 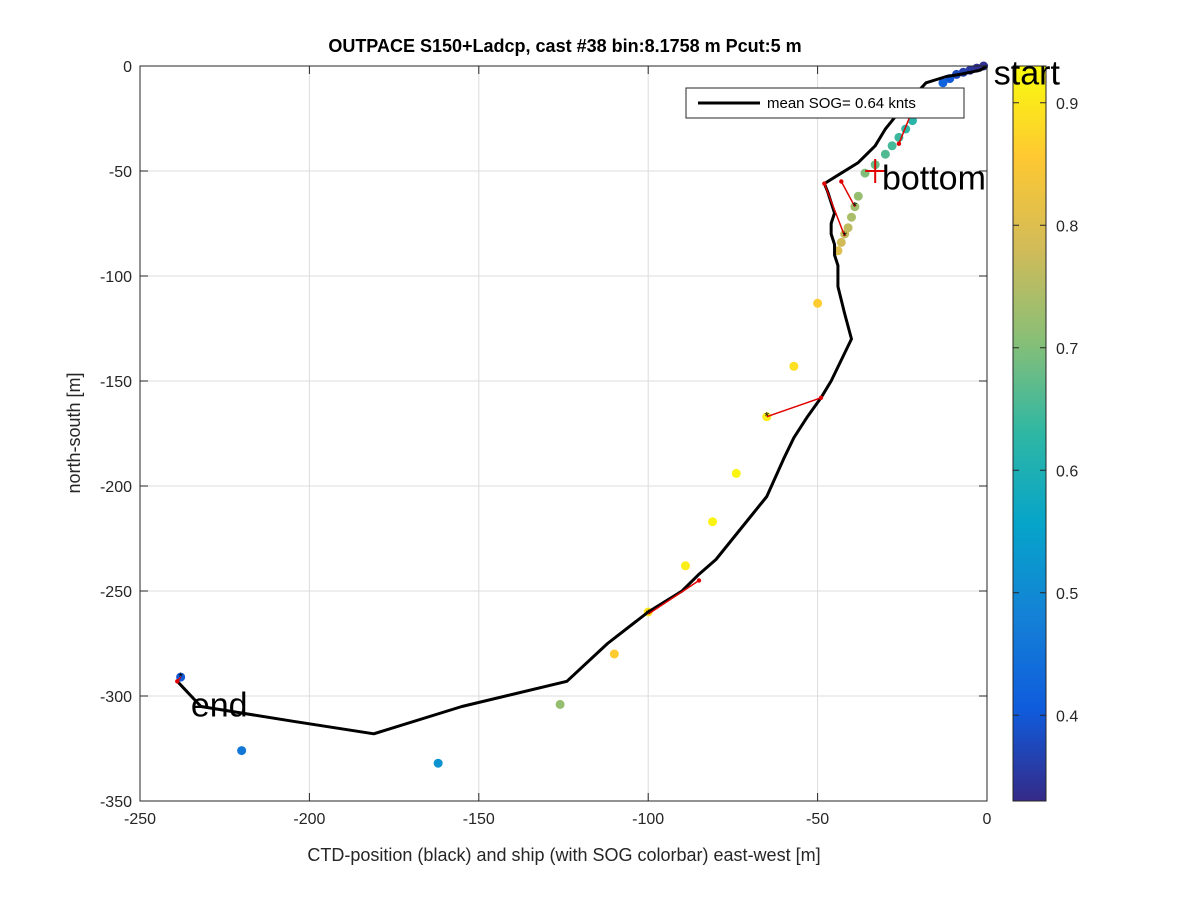 What do you see at coordinates (1067, 594) in the screenshot?
I see `colorbar-tick-label: 0.5` at bounding box center [1067, 594].